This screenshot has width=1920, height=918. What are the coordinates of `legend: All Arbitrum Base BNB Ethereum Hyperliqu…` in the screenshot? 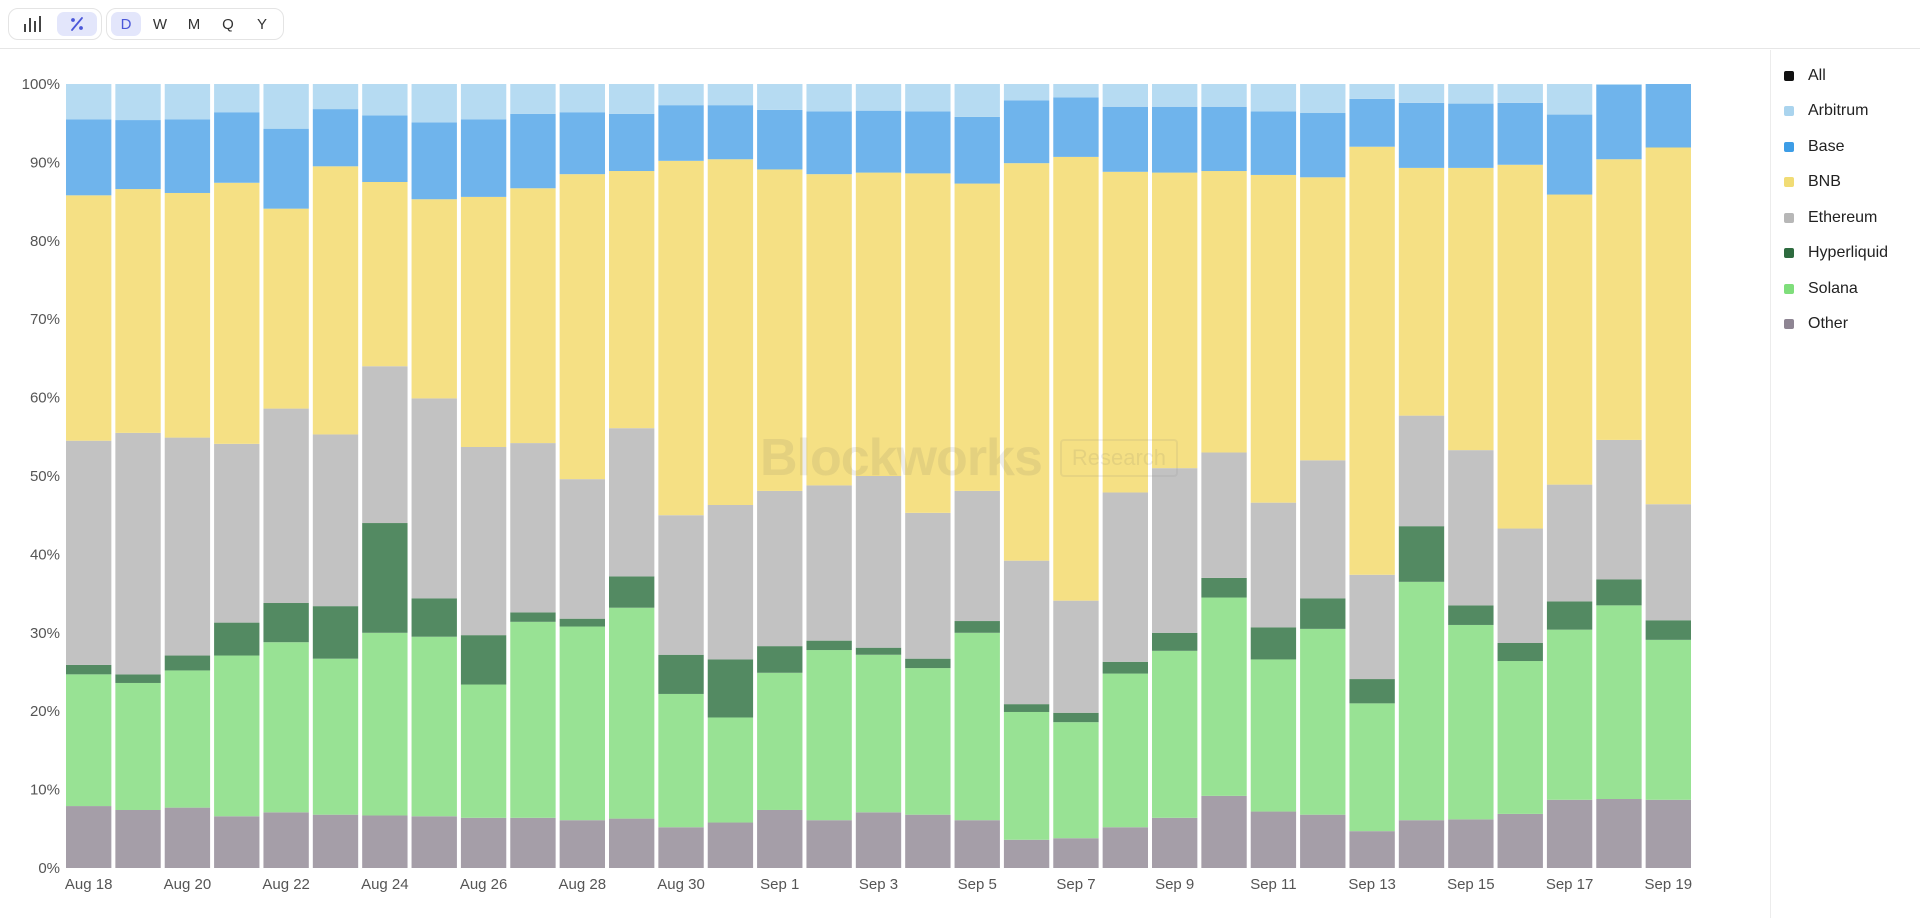 It's located at (1849, 200).